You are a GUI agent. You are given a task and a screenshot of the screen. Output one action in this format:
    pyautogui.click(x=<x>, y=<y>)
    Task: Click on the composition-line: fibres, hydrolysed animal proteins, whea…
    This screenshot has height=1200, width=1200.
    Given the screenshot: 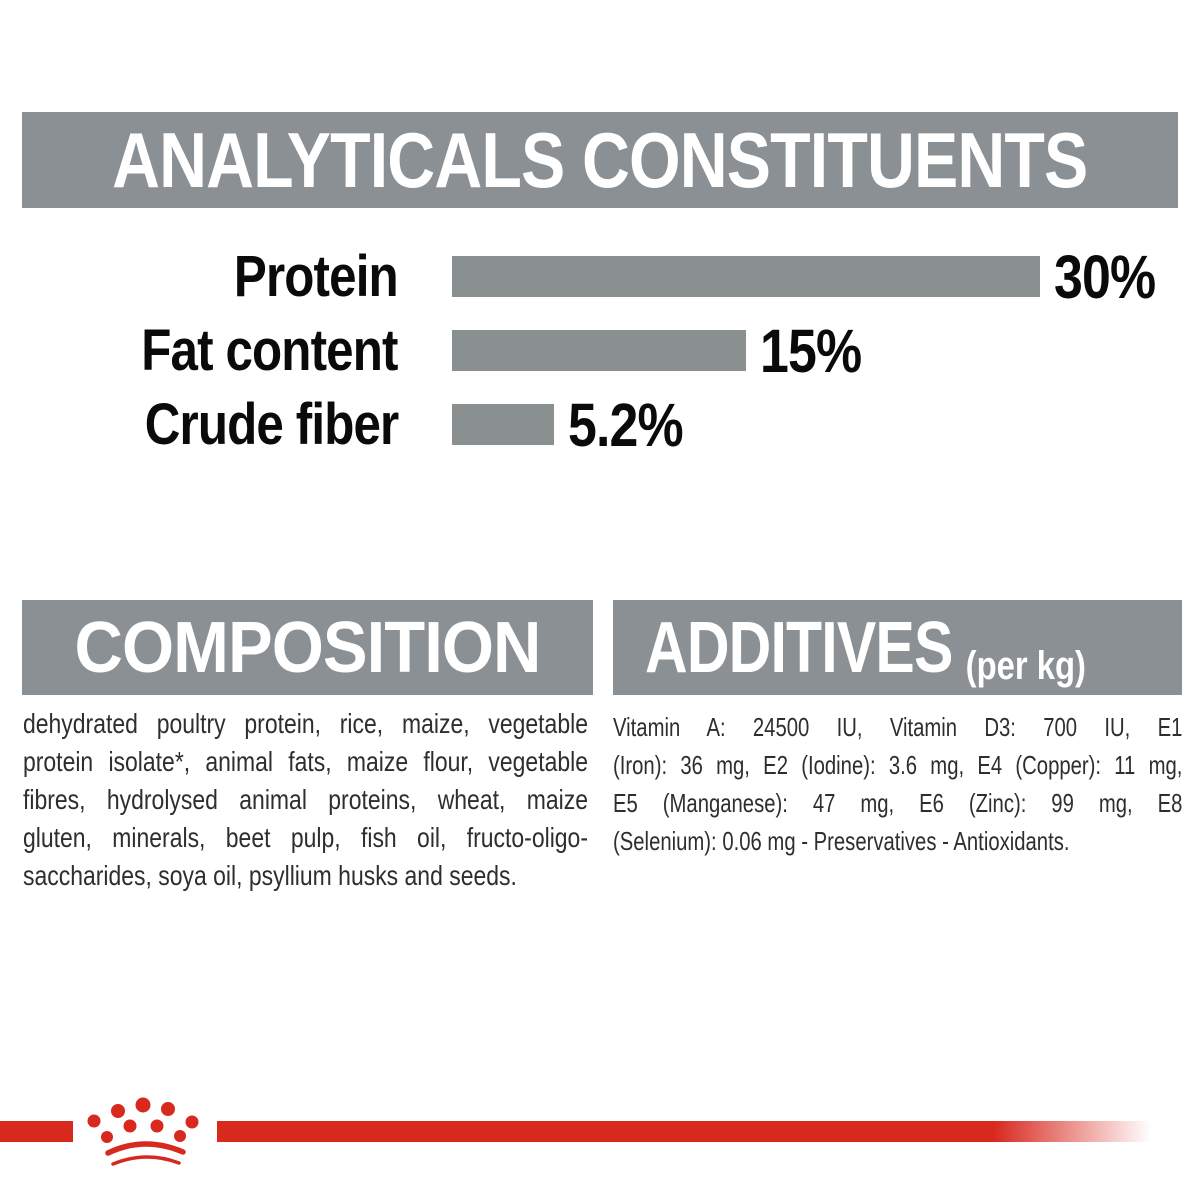 What is the action you would take?
    pyautogui.click(x=305, y=799)
    